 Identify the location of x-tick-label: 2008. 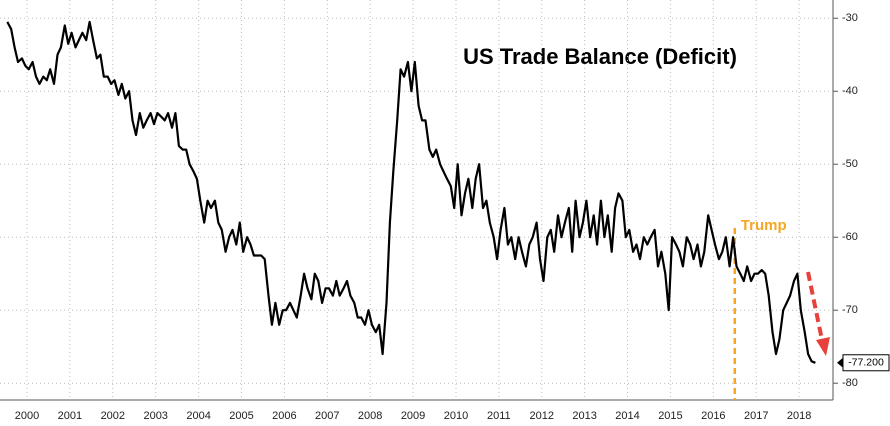
(370, 416).